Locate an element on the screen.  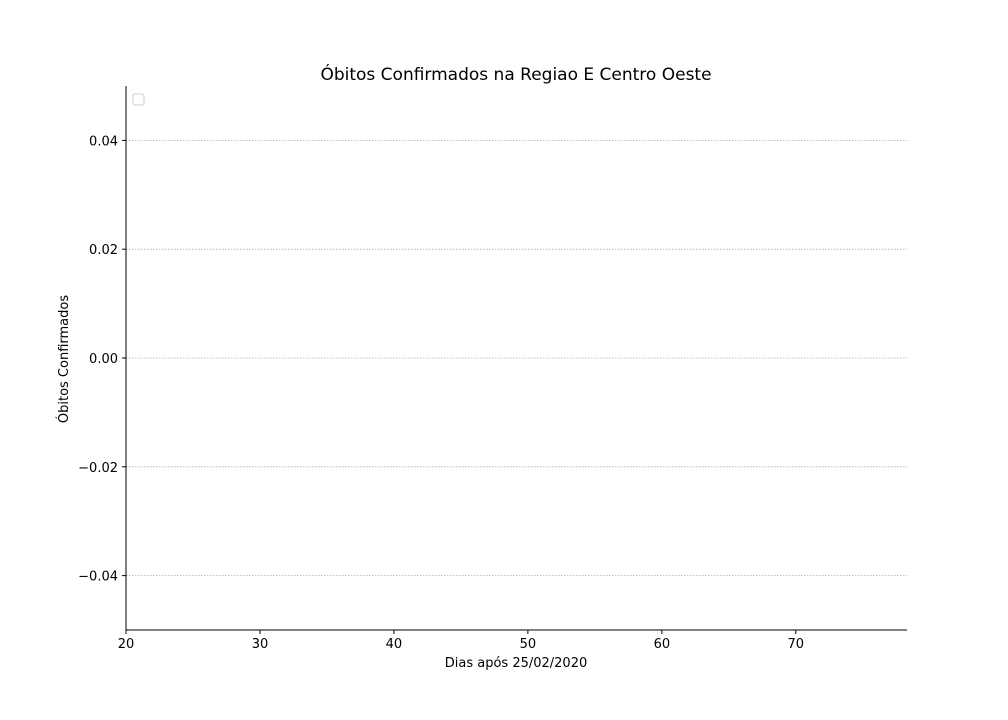
x-axis-label: Dias após 25/02/2020 is located at coordinates (516, 663).